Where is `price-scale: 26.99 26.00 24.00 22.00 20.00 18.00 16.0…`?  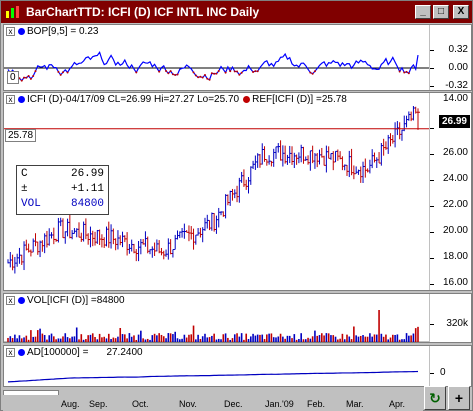 price-scale: 26.99 26.00 24.00 22.00 20.00 18.00 16.0… is located at coordinates (450, 191).